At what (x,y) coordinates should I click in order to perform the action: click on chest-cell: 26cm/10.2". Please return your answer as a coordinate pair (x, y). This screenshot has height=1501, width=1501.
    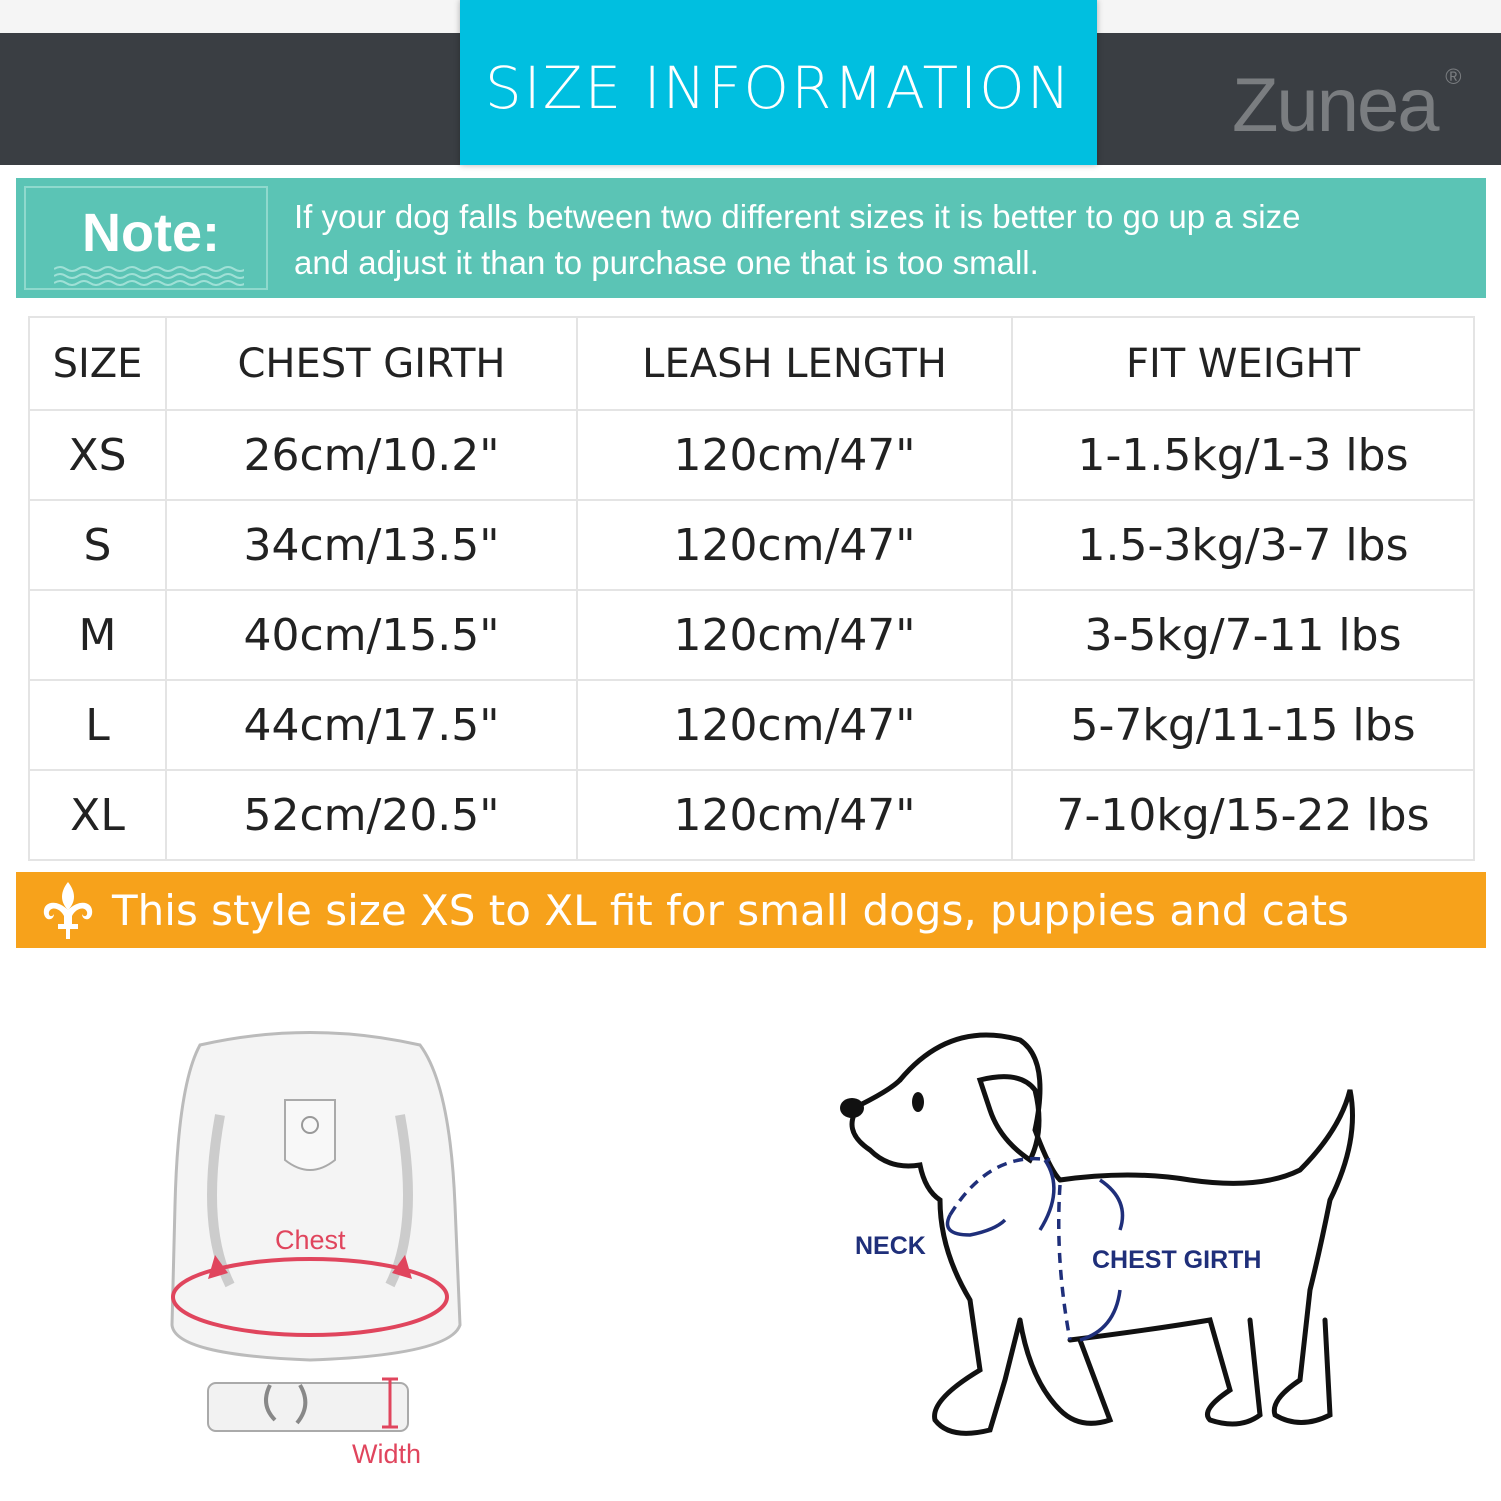
    Looking at the image, I should click on (371, 455).